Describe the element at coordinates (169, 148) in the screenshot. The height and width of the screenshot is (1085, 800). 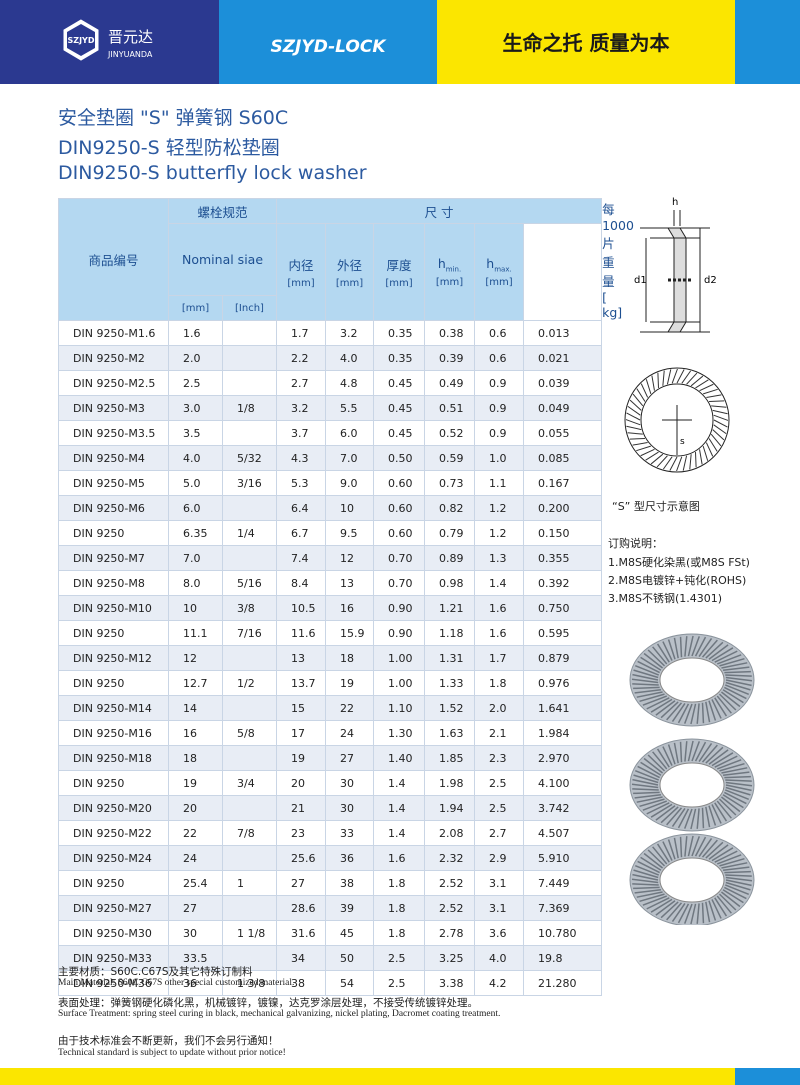
I see `title: DIN9250-S 轻型防松垫圈` at that location.